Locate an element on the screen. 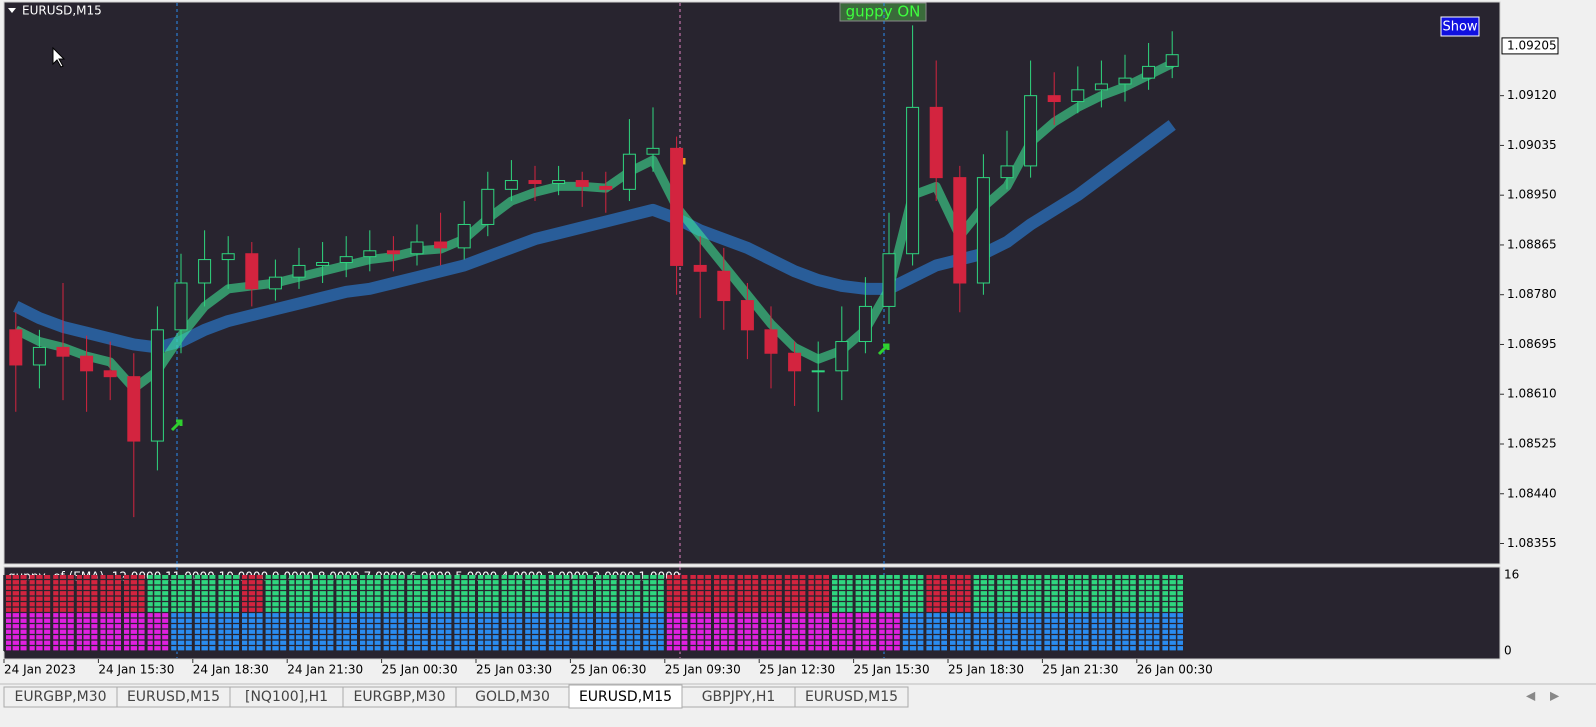  y-tick-label: 1.09035 is located at coordinates (1532, 145).